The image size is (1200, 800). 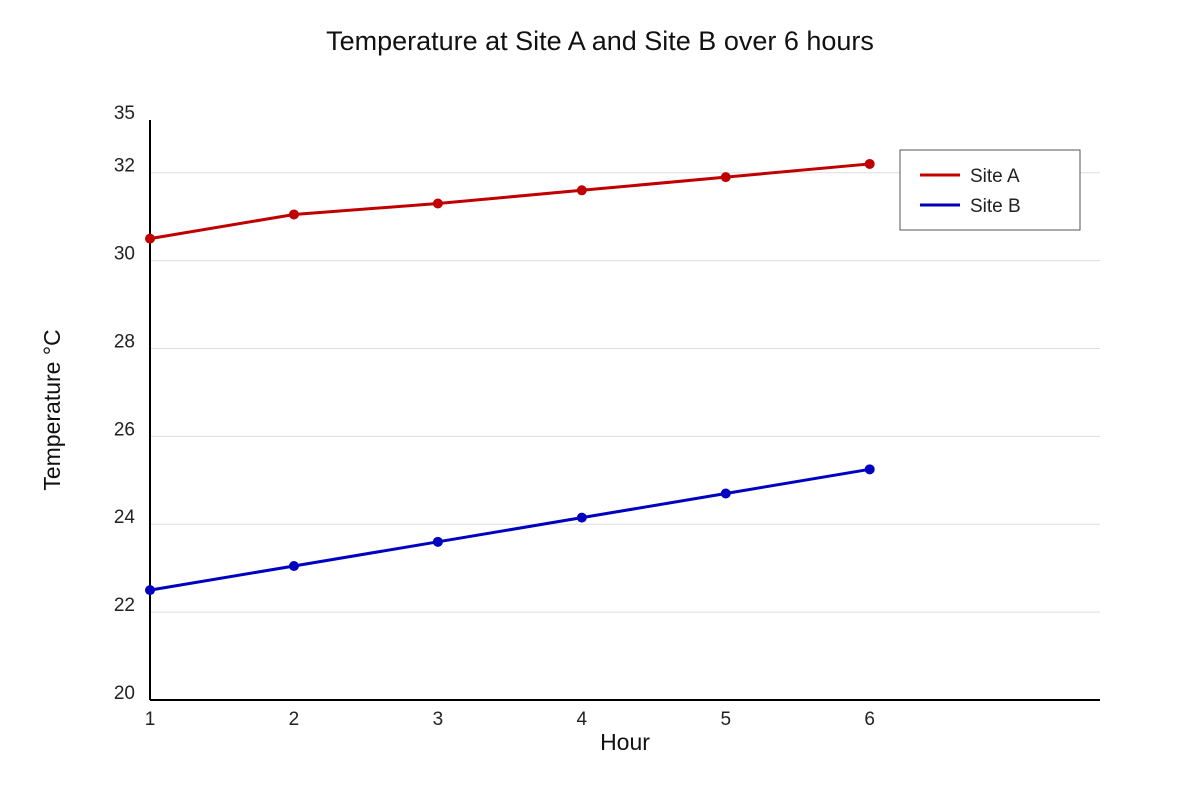 I want to click on legend-box, so click(x=990, y=190).